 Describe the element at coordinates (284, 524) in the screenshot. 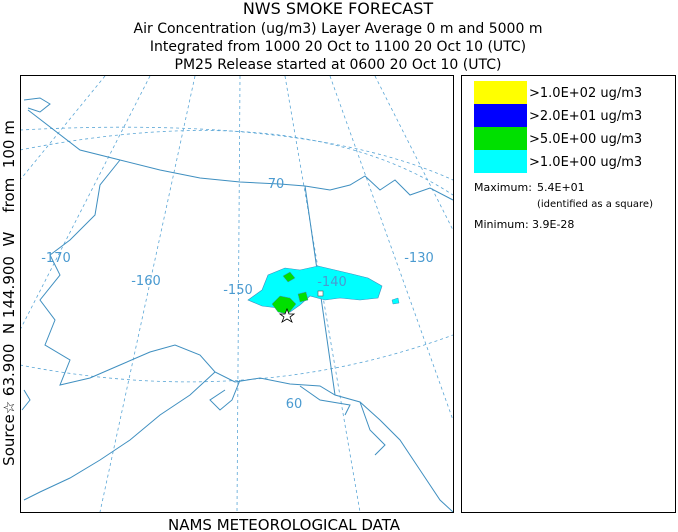

I see `footer: NAMS METEOROLOGICAL DATA` at that location.